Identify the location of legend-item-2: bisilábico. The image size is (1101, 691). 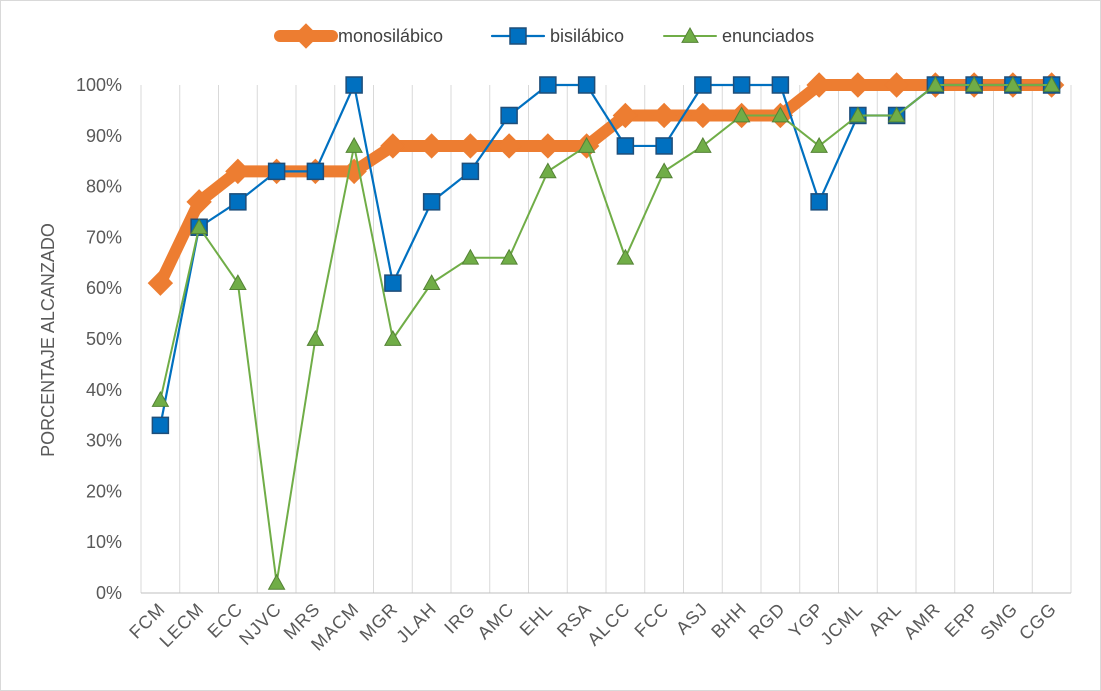
(557, 36).